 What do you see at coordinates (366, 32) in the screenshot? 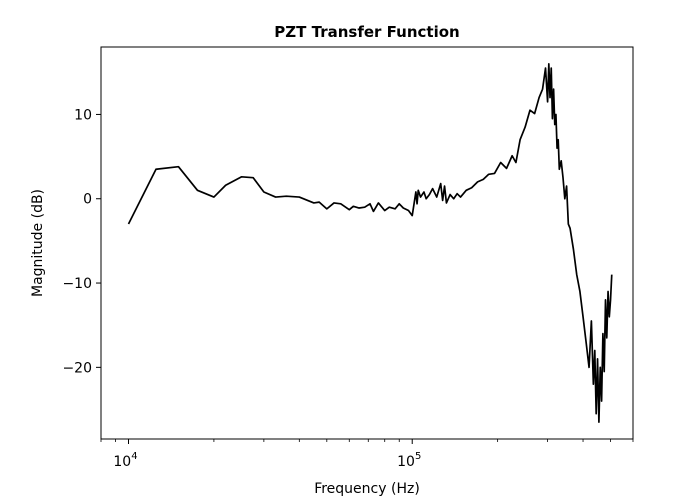
I see `chart-title: PZT Transfer Function` at bounding box center [366, 32].